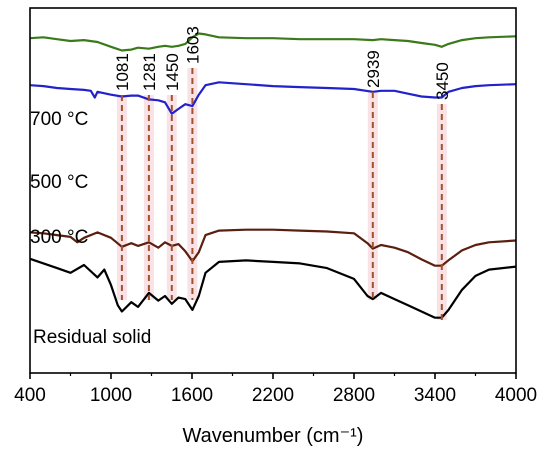 The image size is (550, 454). I want to click on peak-label-3450: 3450, so click(442, 81).